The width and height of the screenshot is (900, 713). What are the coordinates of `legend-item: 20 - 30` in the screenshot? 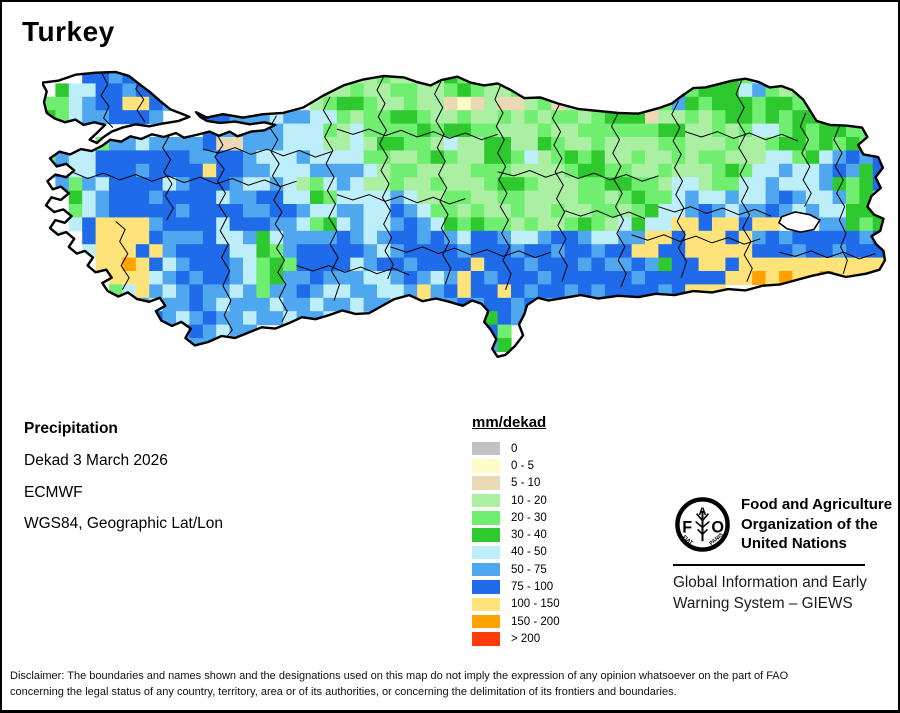 It's located at (516, 517).